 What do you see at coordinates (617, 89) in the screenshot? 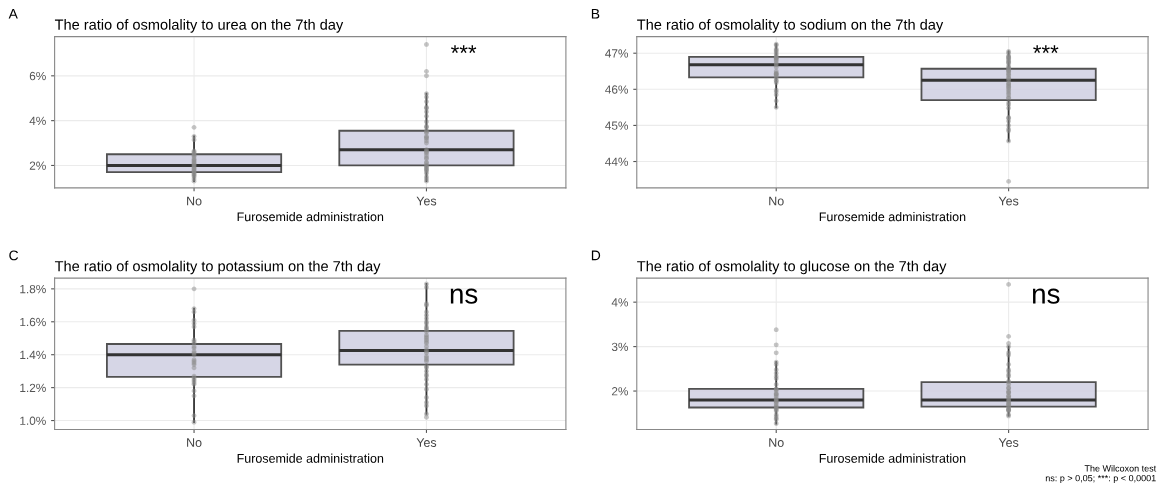
I see `y-tick-label: 46%` at bounding box center [617, 89].